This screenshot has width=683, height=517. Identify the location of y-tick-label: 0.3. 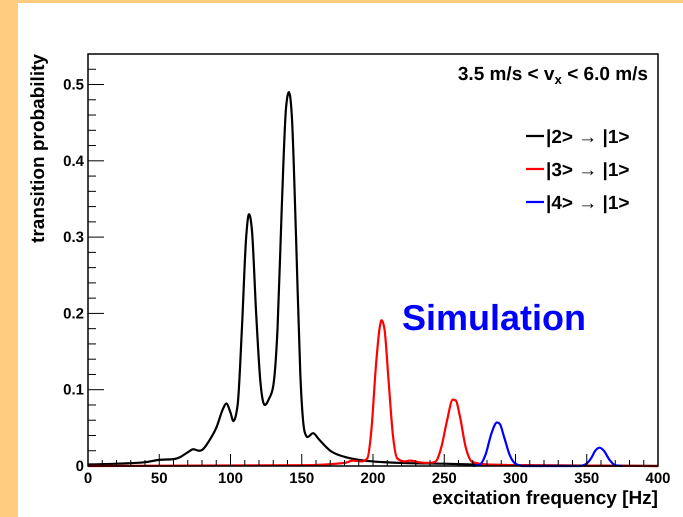
(73, 237).